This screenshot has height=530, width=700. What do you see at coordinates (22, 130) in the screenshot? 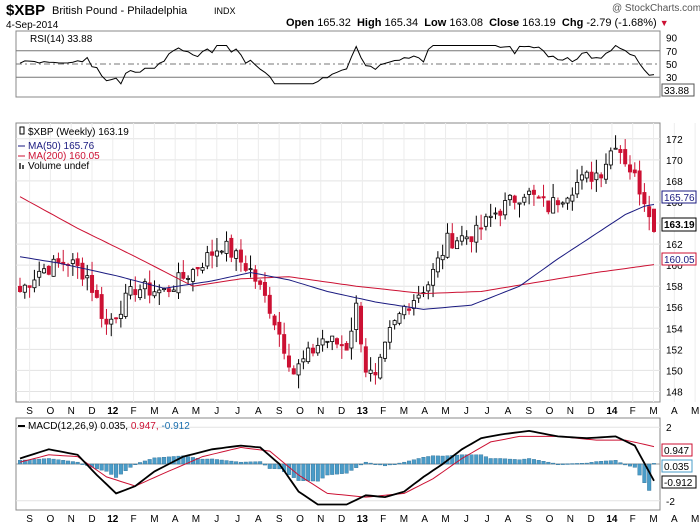
I see `candle-legend-icon` at bounding box center [22, 130].